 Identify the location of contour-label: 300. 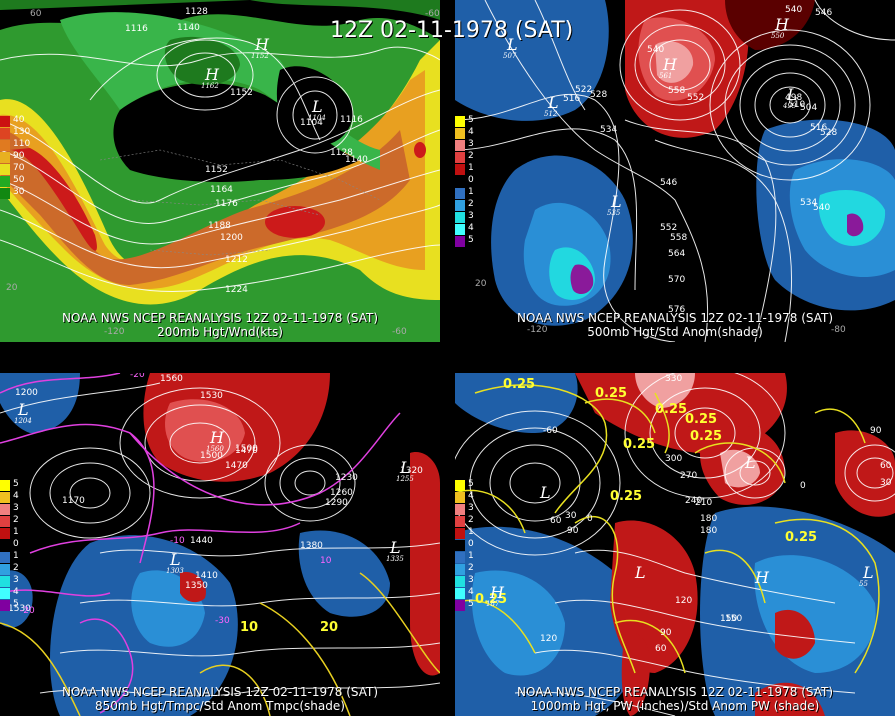
(673, 459).